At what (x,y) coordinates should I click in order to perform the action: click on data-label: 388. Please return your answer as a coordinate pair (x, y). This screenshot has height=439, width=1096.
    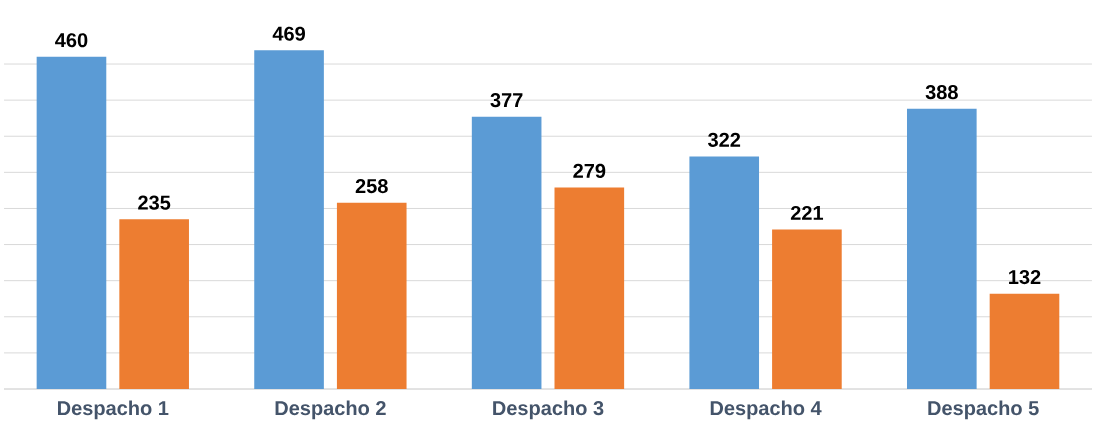
    Looking at the image, I should click on (941, 92).